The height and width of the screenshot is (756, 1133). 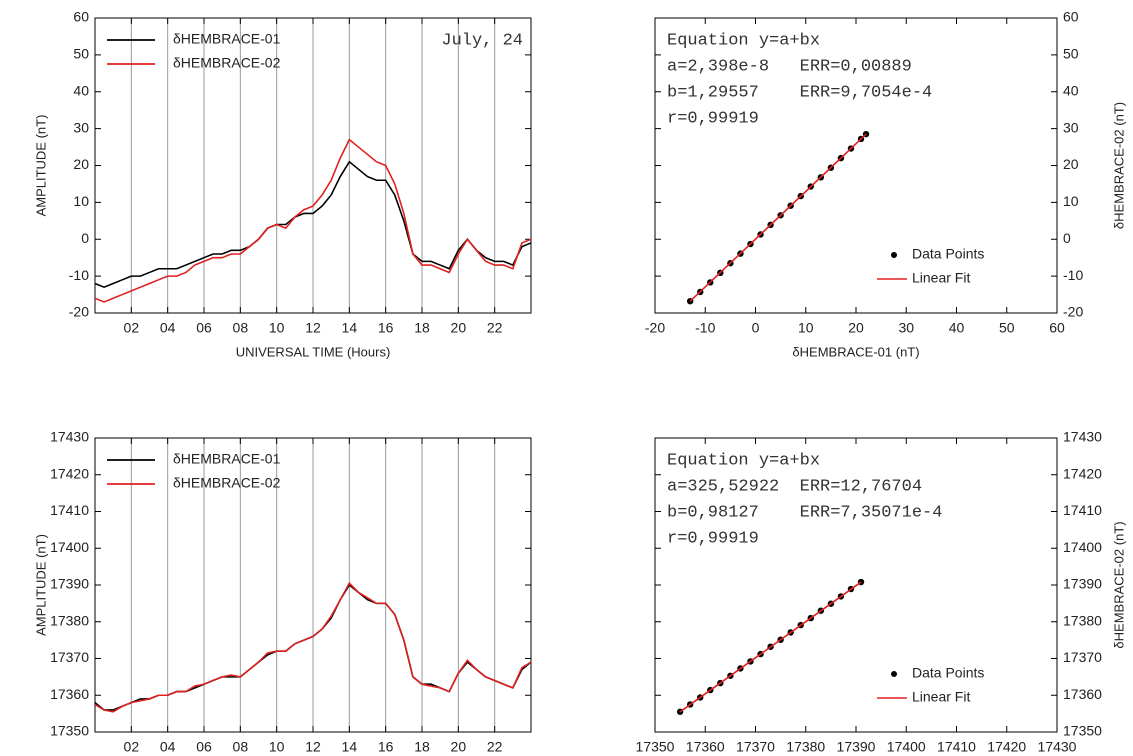 What do you see at coordinates (789, 66) in the screenshot?
I see `annotation: a=2,398e-8 ERR=0,00889` at bounding box center [789, 66].